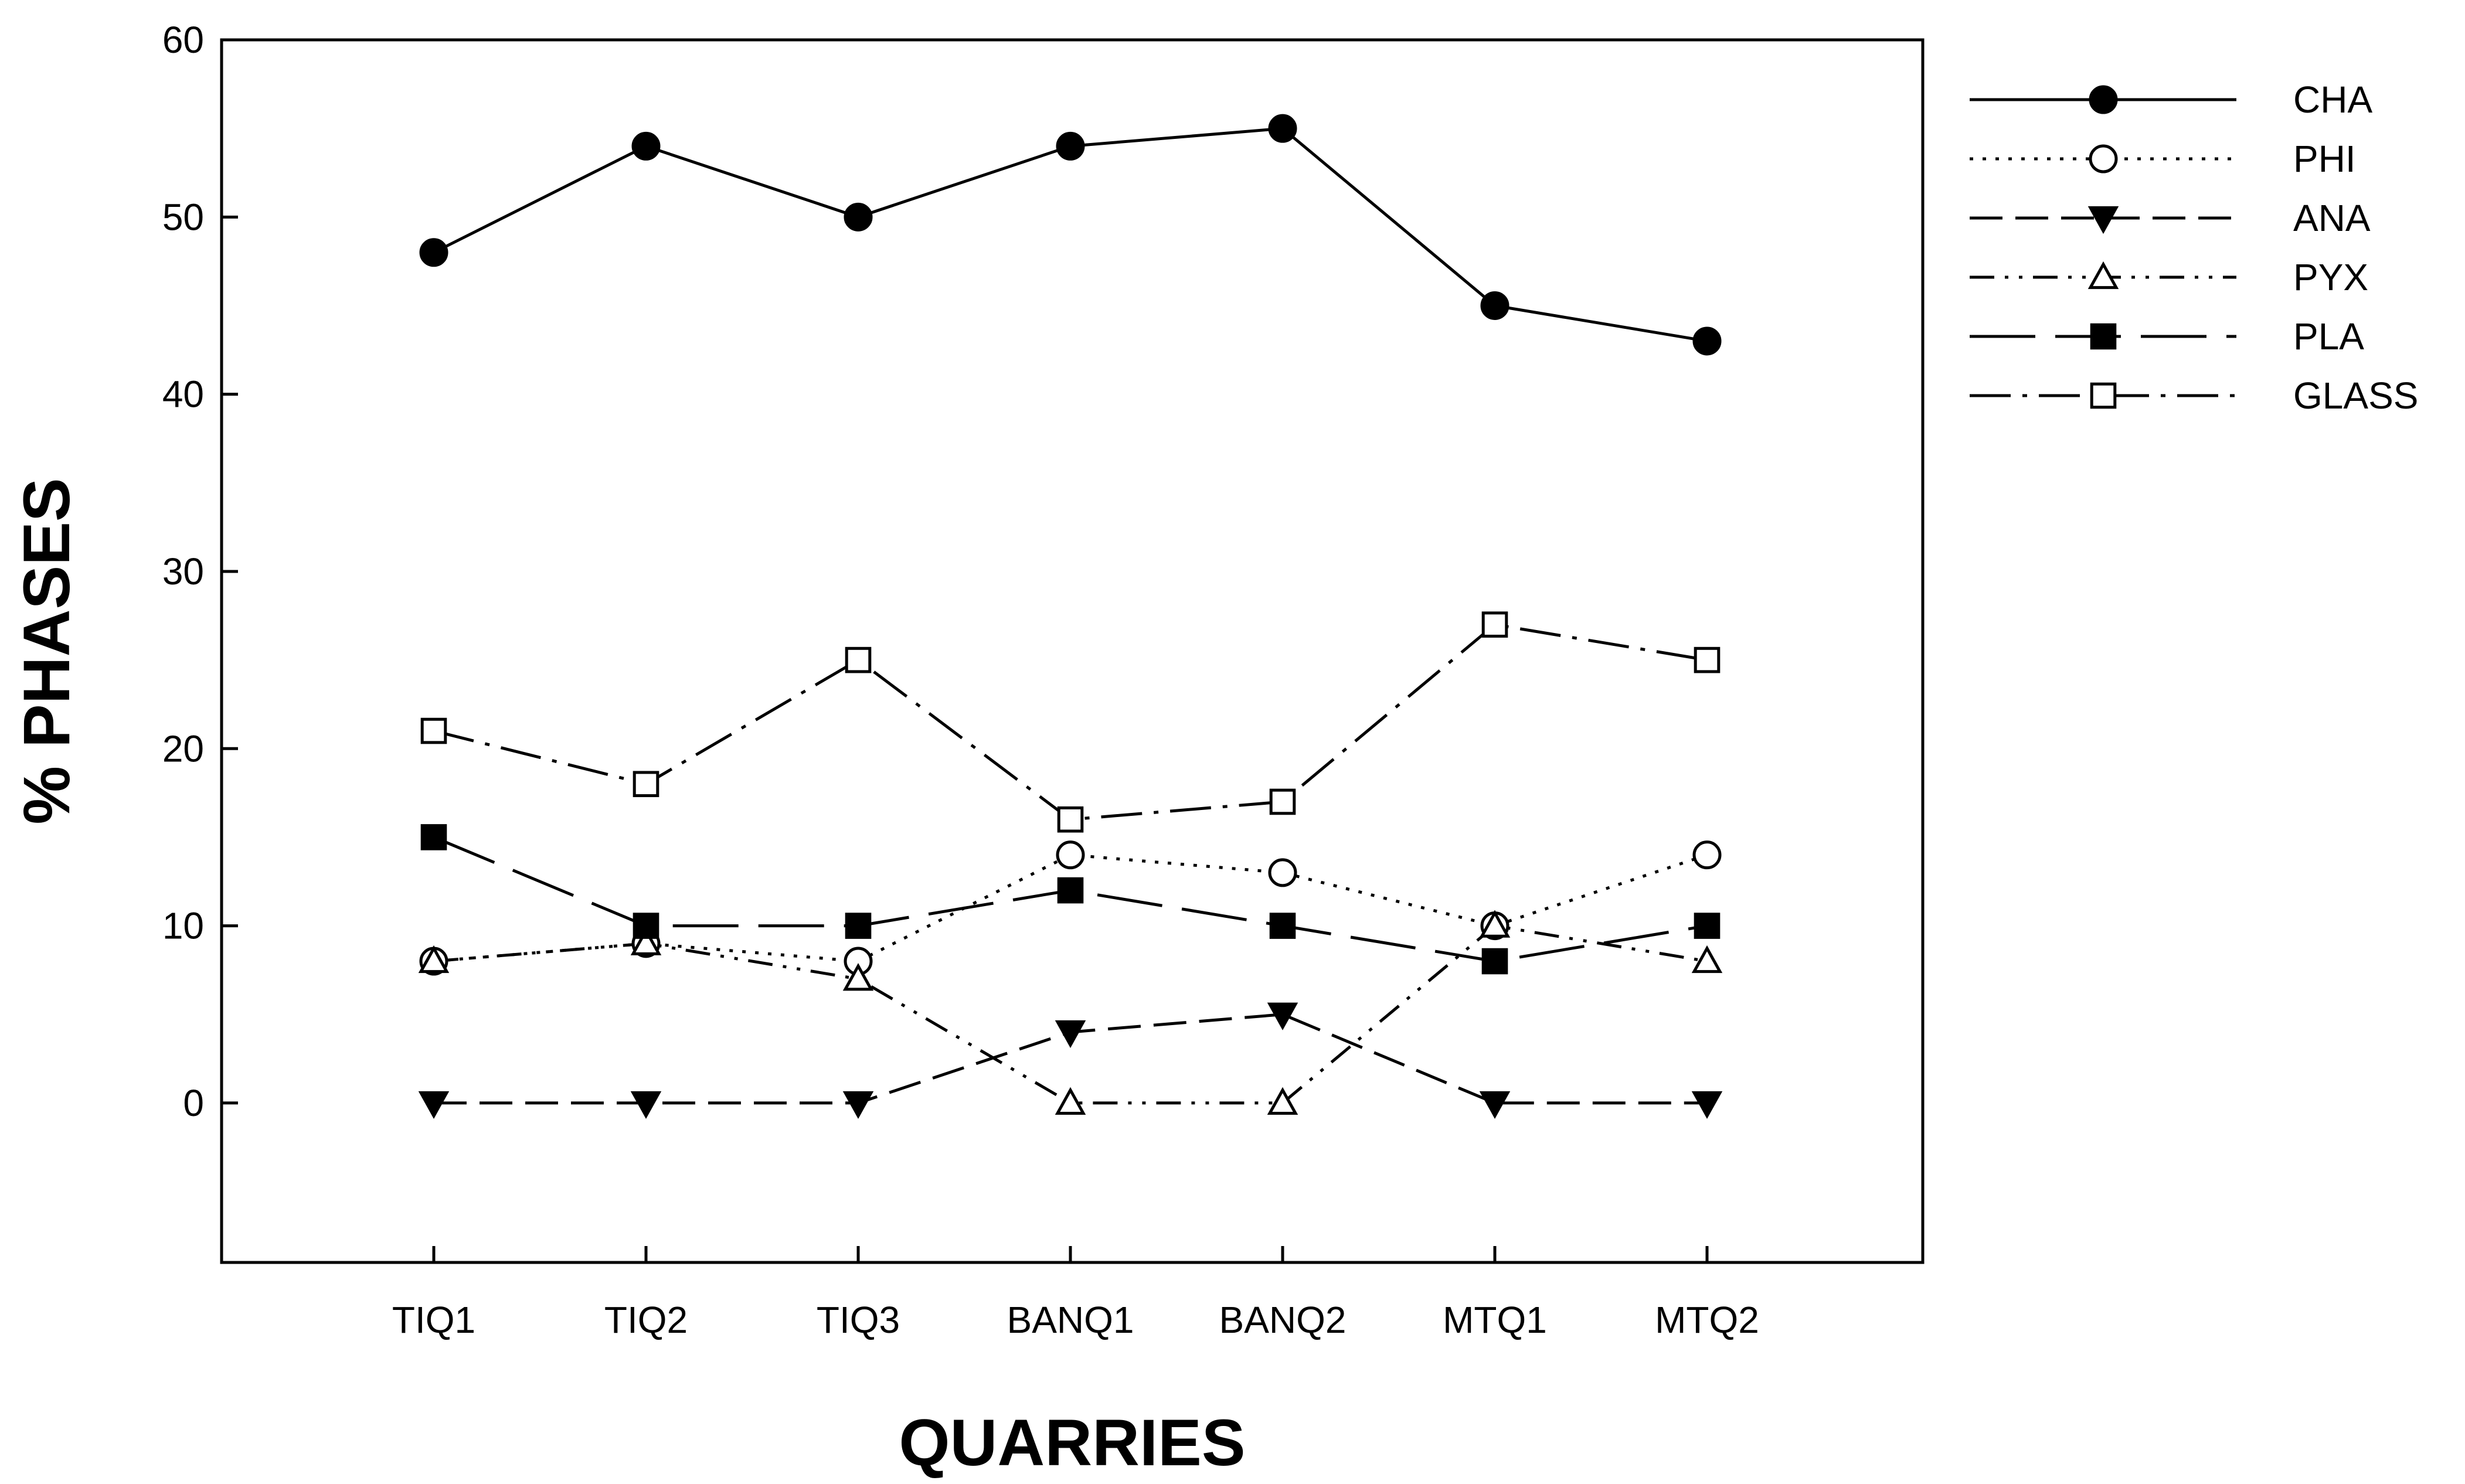 This screenshot has width=2465, height=1484. I want to click on y-tick-label: 30, so click(183, 571).